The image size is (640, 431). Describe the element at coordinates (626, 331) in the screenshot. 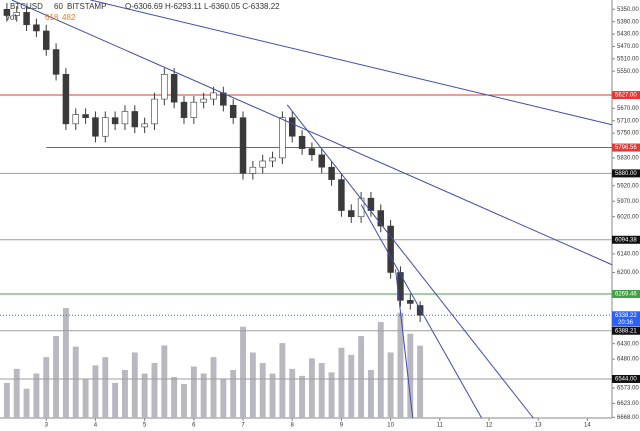

I see `level-label: 6388.21` at that location.